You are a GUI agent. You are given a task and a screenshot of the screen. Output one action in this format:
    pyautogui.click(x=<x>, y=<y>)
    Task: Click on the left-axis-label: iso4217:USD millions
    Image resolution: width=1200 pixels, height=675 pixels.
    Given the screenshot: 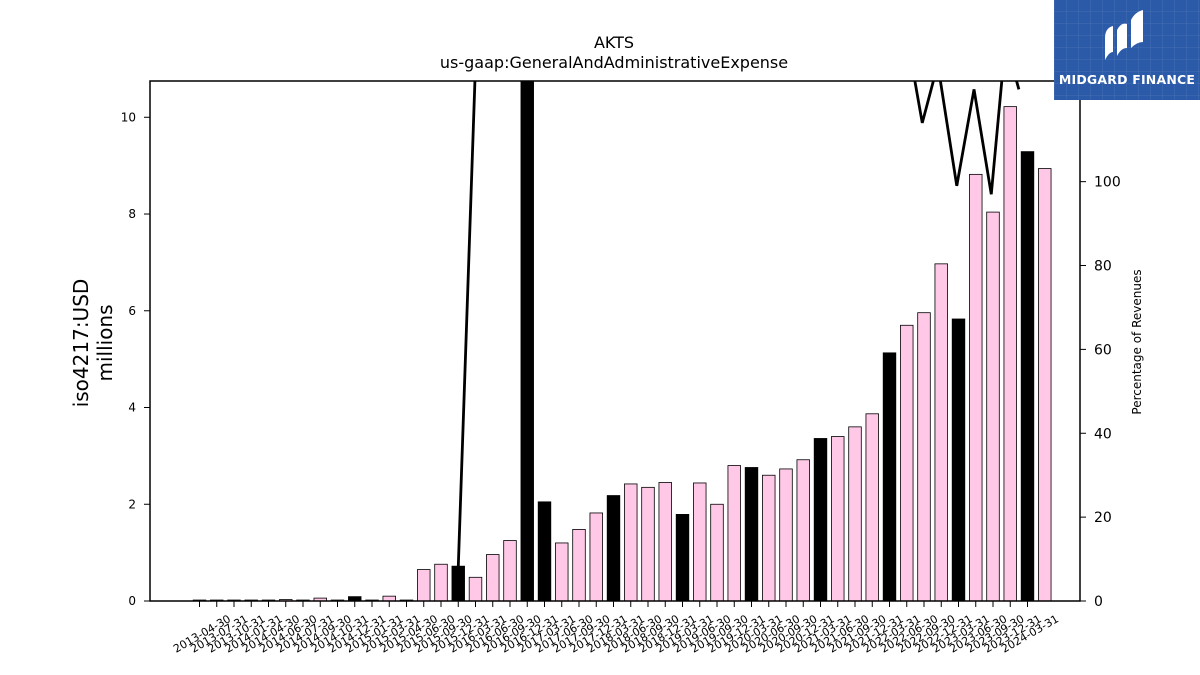 What is the action you would take?
    pyautogui.click(x=93, y=343)
    